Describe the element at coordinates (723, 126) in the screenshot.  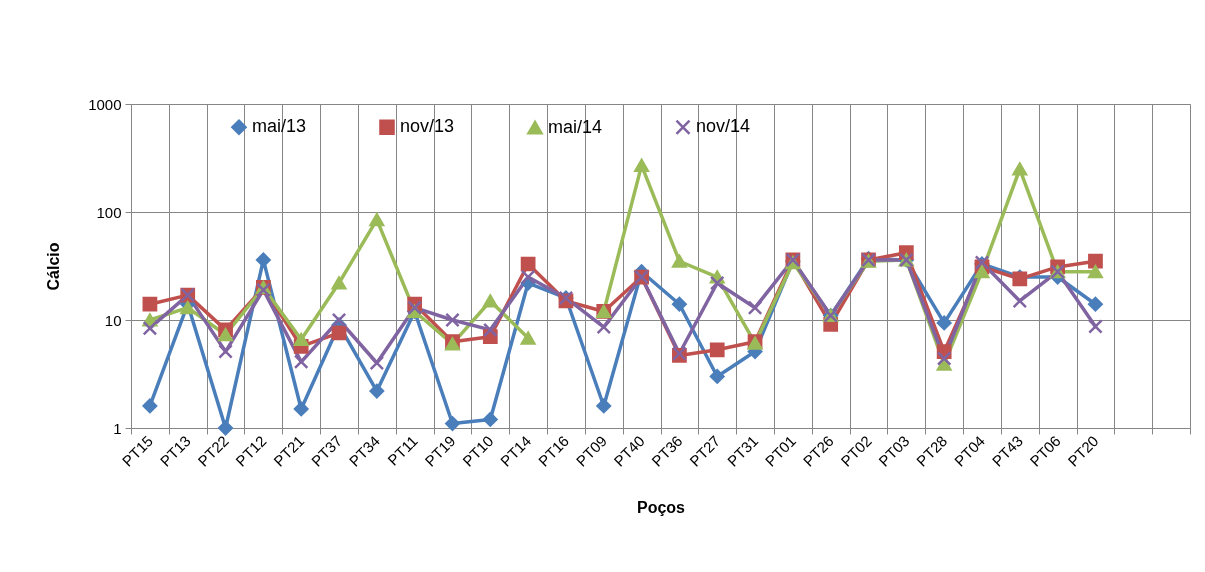
I see `legend-label: nov/14` at that location.